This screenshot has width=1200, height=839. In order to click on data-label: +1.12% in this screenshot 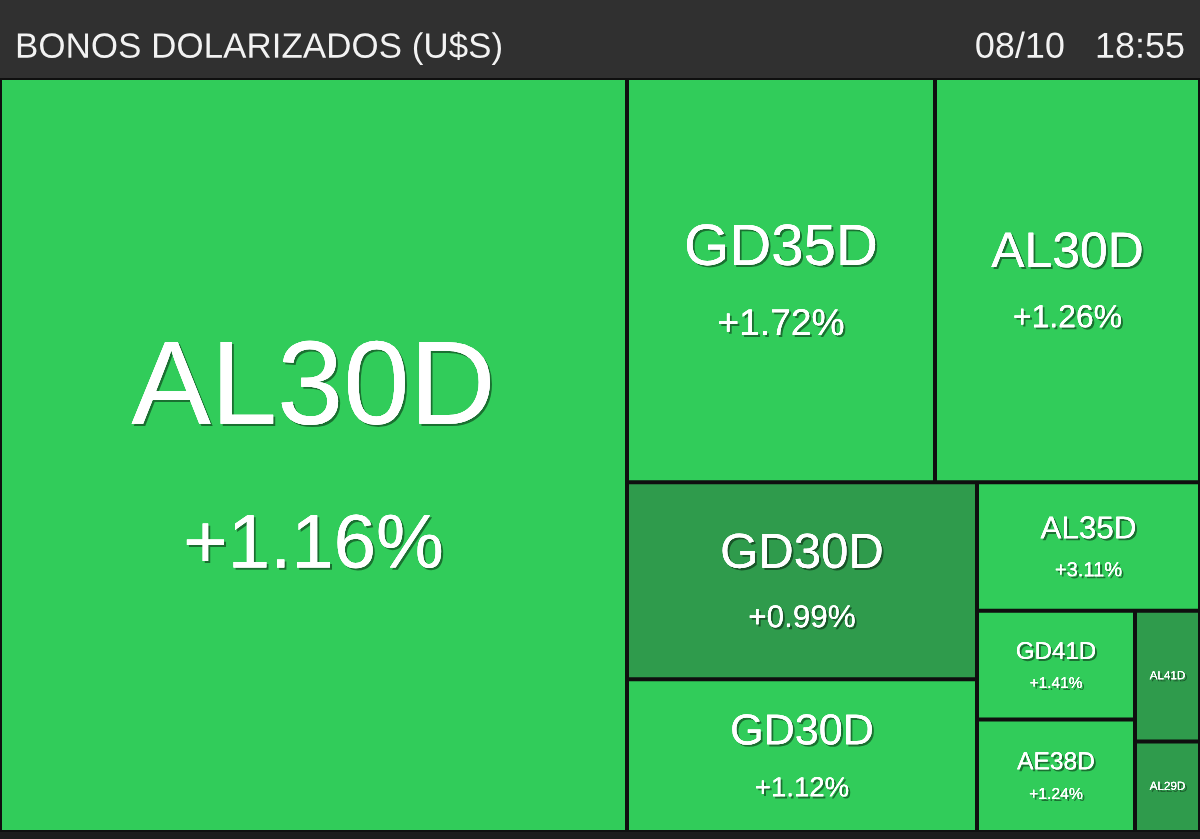, I will do `click(803, 788)`.